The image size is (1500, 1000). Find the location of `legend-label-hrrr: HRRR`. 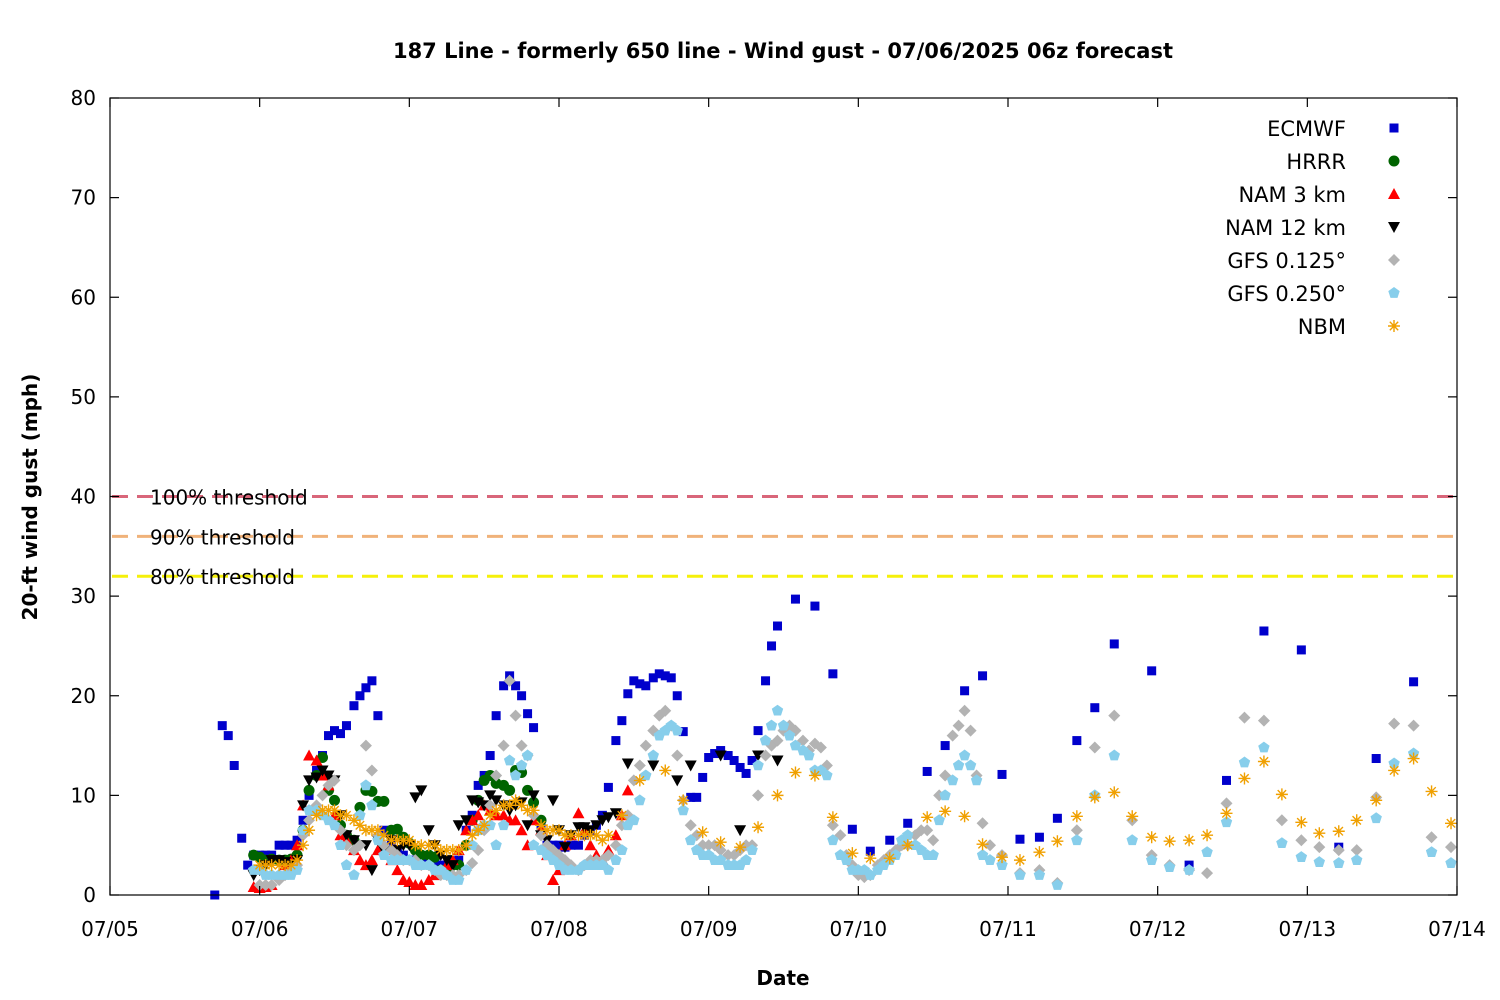

legend-label-hrrr: HRRR is located at coordinates (1316, 162).